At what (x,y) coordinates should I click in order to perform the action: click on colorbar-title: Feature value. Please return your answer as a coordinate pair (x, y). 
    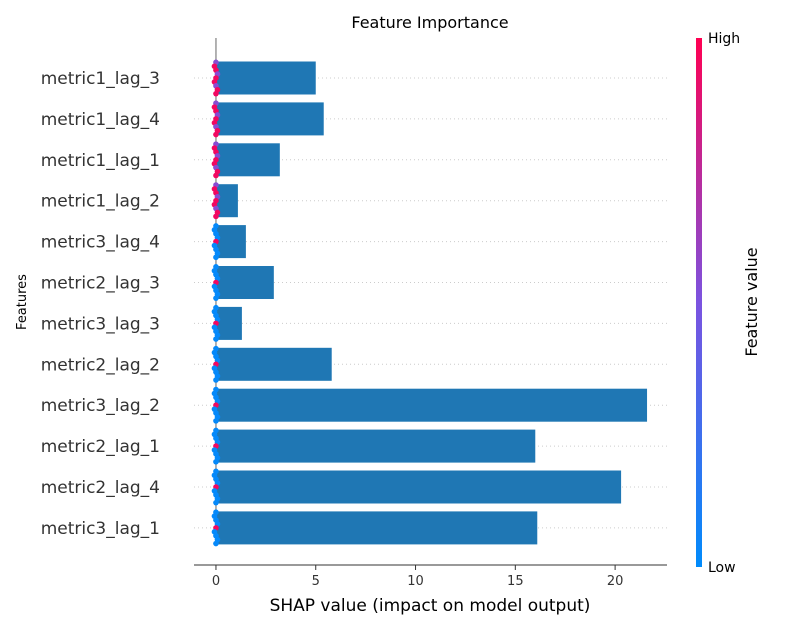
    Looking at the image, I should click on (751, 301).